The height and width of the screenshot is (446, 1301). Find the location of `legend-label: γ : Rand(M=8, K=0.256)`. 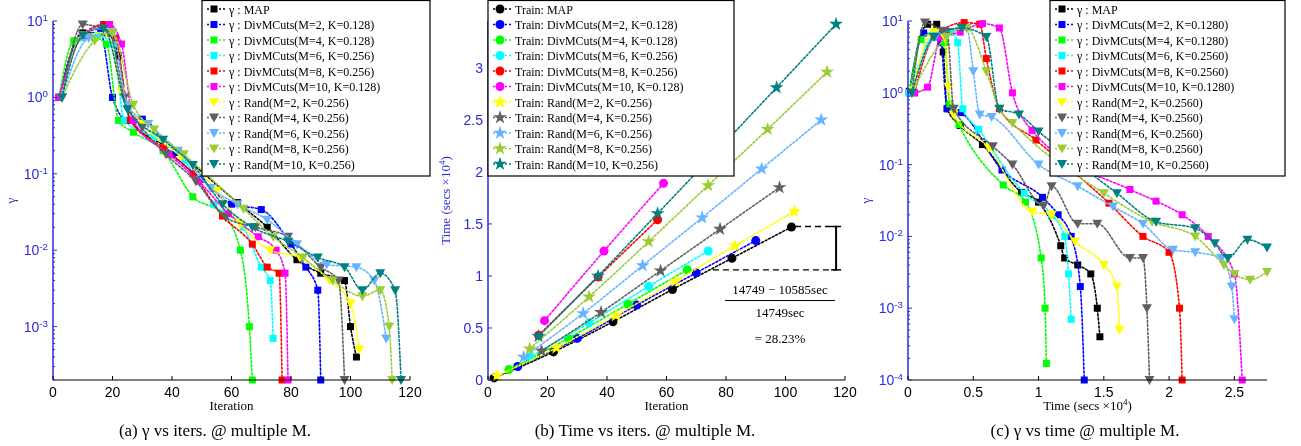

legend-label: γ : Rand(M=8, K=0.256) is located at coordinates (288, 149).